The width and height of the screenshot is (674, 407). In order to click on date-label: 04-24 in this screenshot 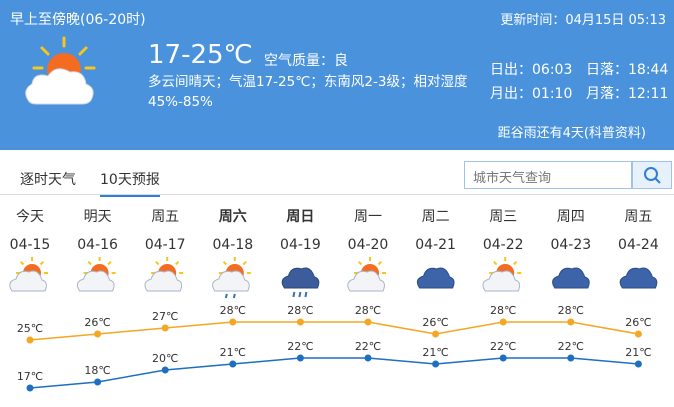, I will do `click(638, 245)`.